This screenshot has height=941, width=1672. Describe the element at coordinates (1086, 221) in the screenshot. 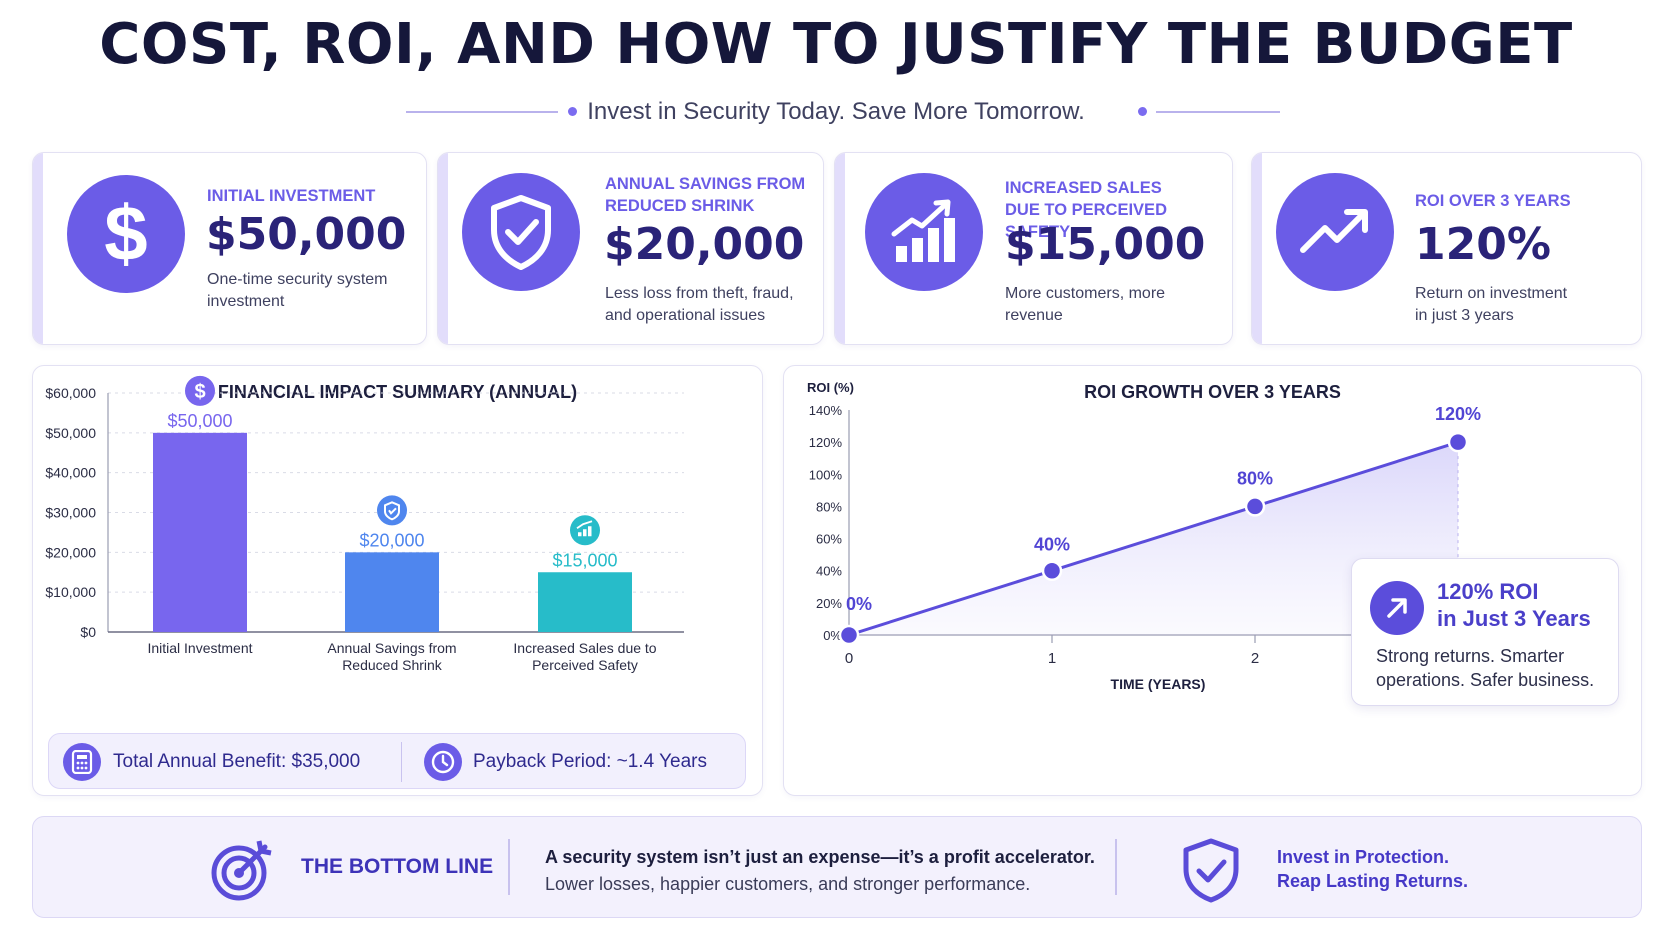

I see `kpi-label-line-2: DUE TO PERCEIVED SAFETY` at that location.